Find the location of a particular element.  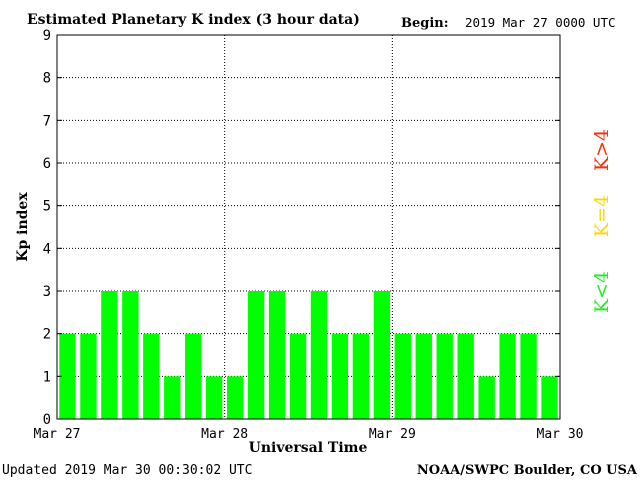

legend-k-equal-4: K=4 is located at coordinates (602, 216).